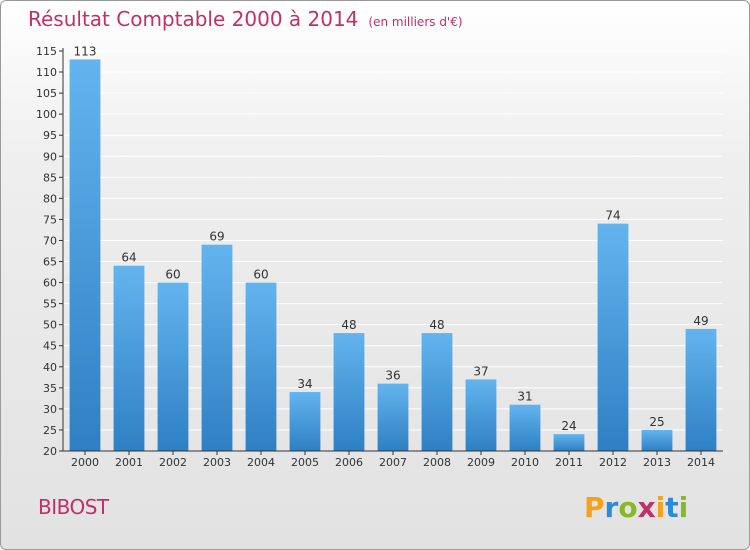 This screenshot has width=750, height=550. What do you see at coordinates (701, 462) in the screenshot?
I see `x-tick-label: 2014` at bounding box center [701, 462].